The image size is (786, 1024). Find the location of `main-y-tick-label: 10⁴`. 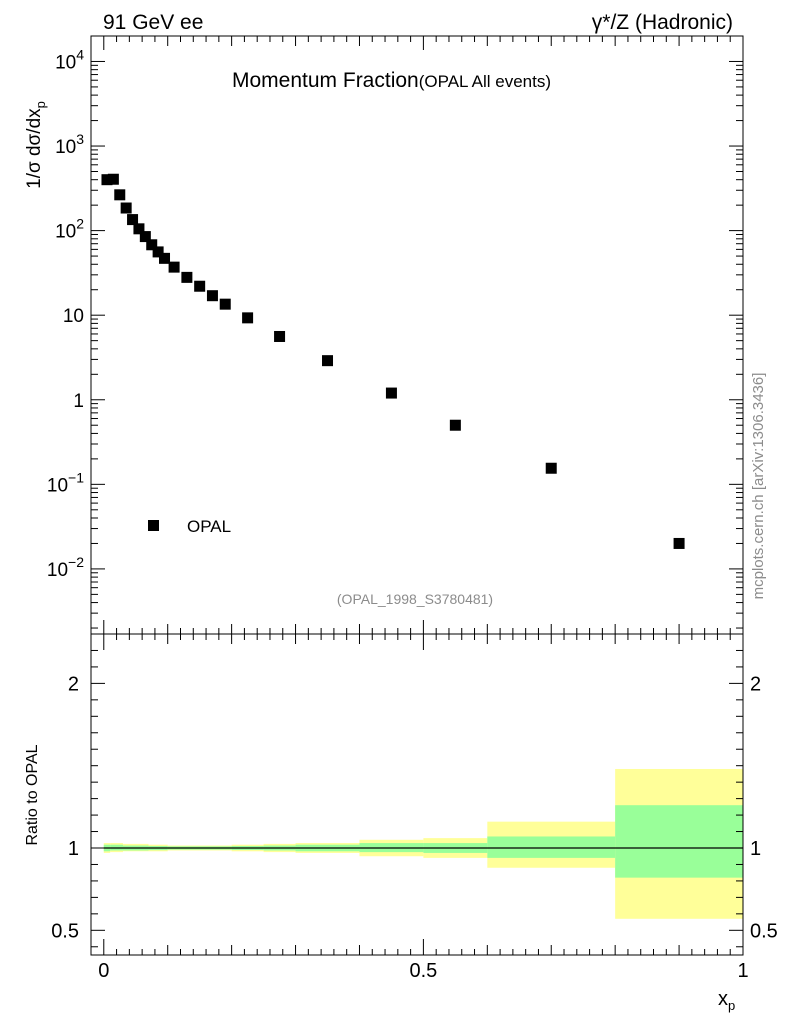

main-y-tick-label: 10⁴ is located at coordinates (69, 59).